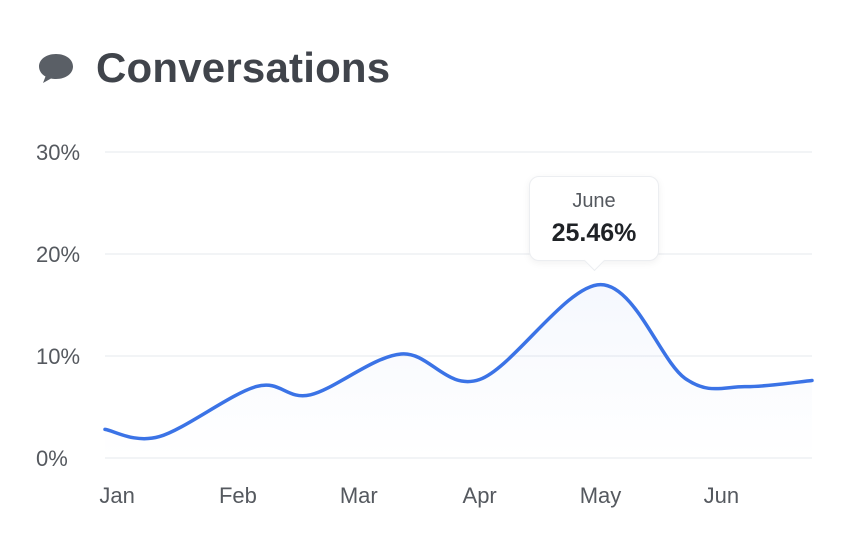 The height and width of the screenshot is (560, 863). I want to click on x-tick-label: May, so click(601, 495).